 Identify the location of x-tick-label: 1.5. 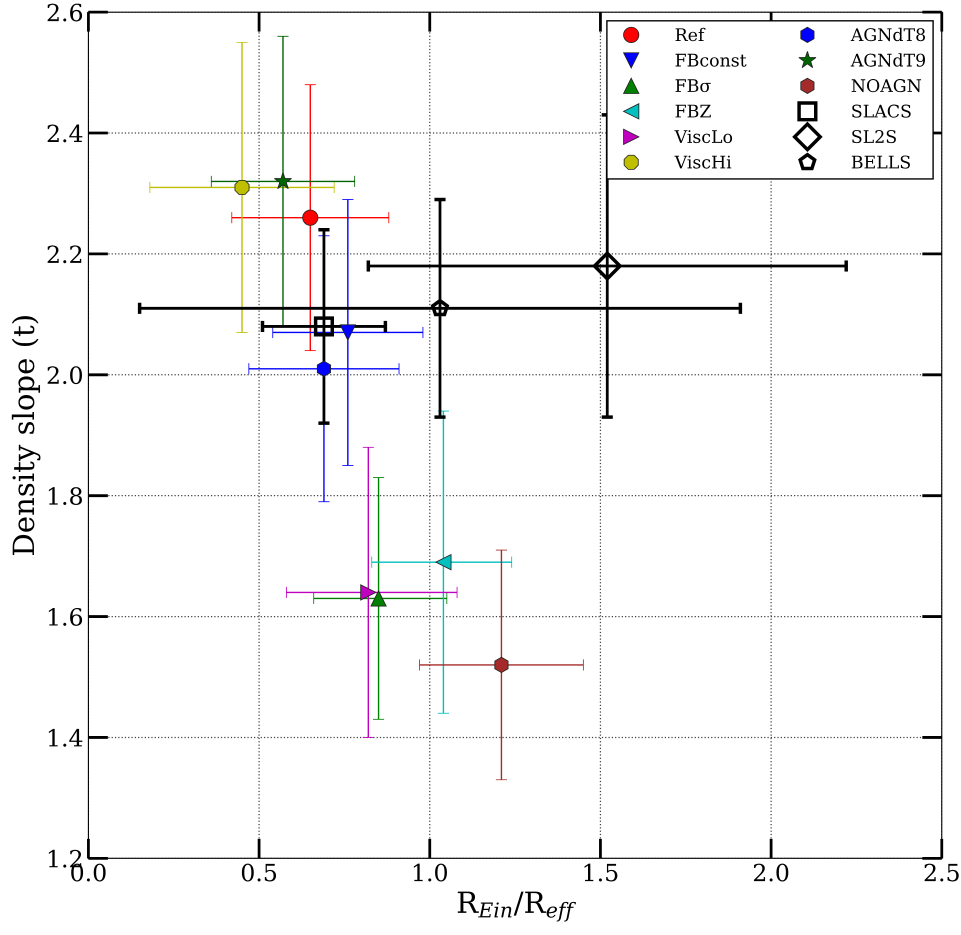
(601, 873).